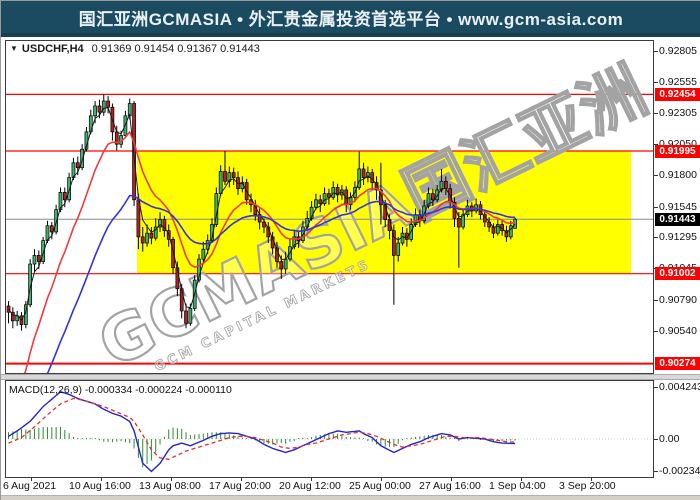  I want to click on time-axis-label: 17 Aug 20:00, so click(240, 486).